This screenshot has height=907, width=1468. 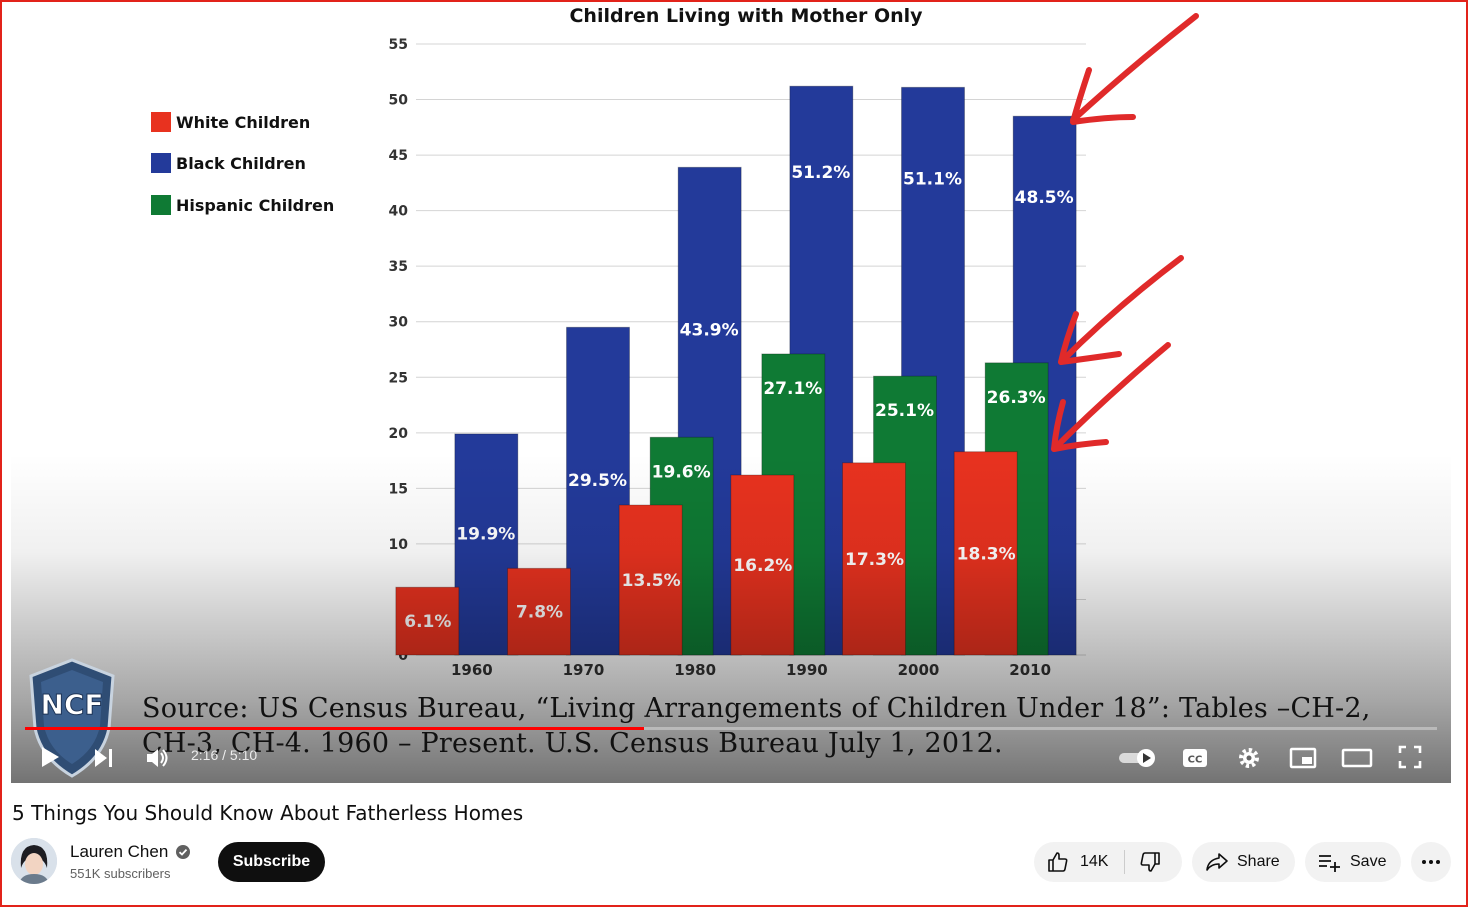 I want to click on y-tick-label: 50, so click(x=399, y=101).